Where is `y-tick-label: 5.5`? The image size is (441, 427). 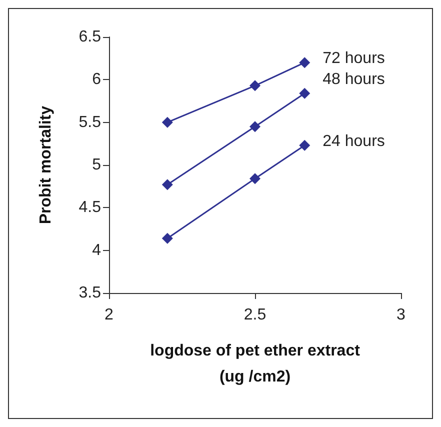 y-tick-label: 5.5 is located at coordinates (90, 122).